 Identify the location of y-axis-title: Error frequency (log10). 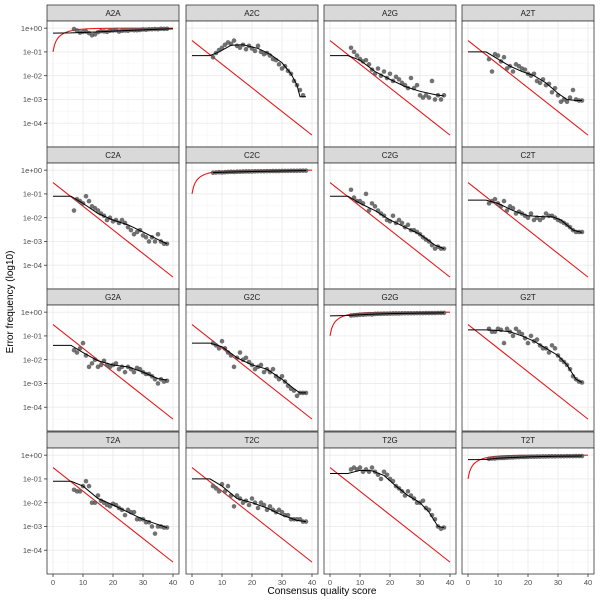
(10, 302).